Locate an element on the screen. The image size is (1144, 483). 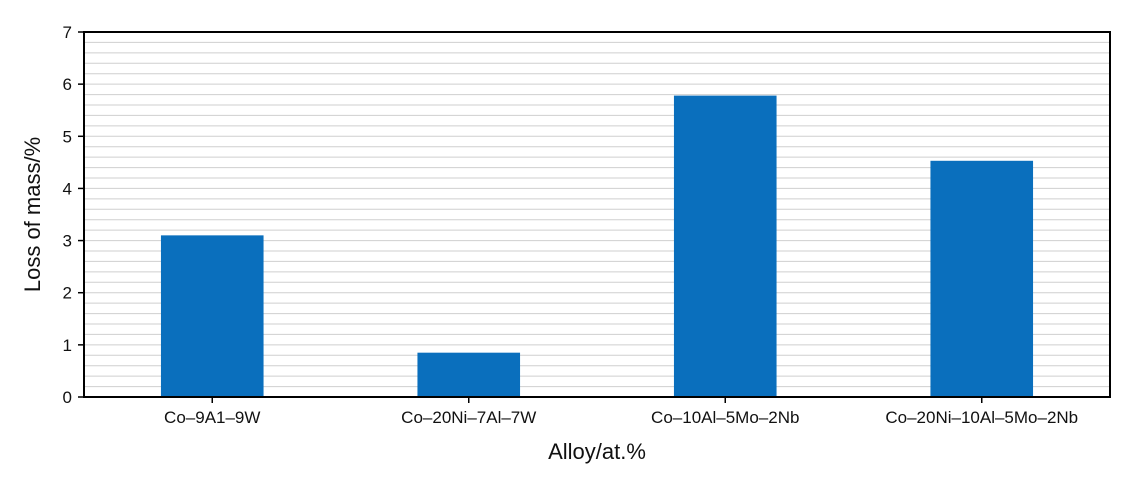
y-tick-label: 1 is located at coordinates (67, 345).